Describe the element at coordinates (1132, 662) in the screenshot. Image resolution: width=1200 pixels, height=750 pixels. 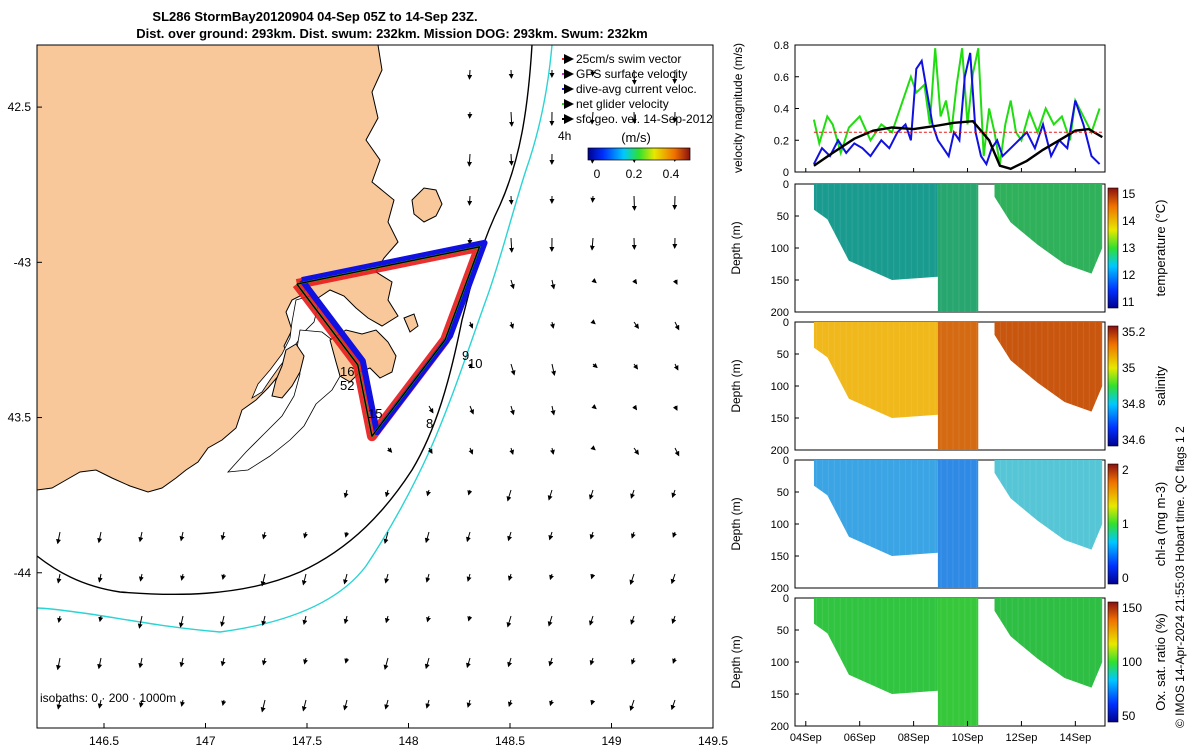
I see `section-colorbar-tick: 100` at that location.